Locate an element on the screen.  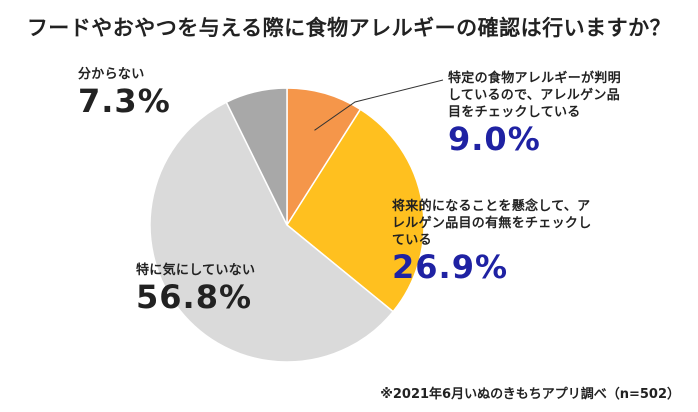
label-not-care-line-1: 特に気にしていない is located at coordinates (196, 270).